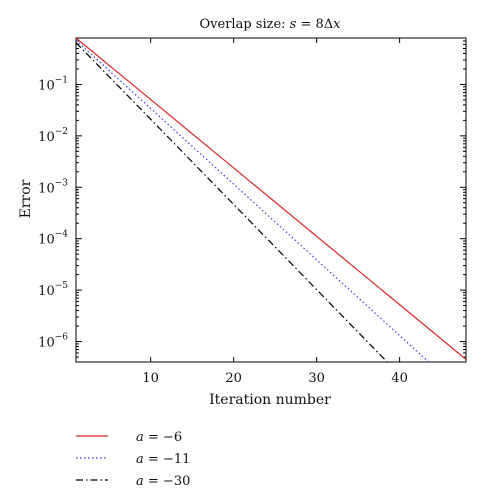 Image resolution: width=482 pixels, height=500 pixels. I want to click on y-tick-label: 10⁻², so click(53, 136).